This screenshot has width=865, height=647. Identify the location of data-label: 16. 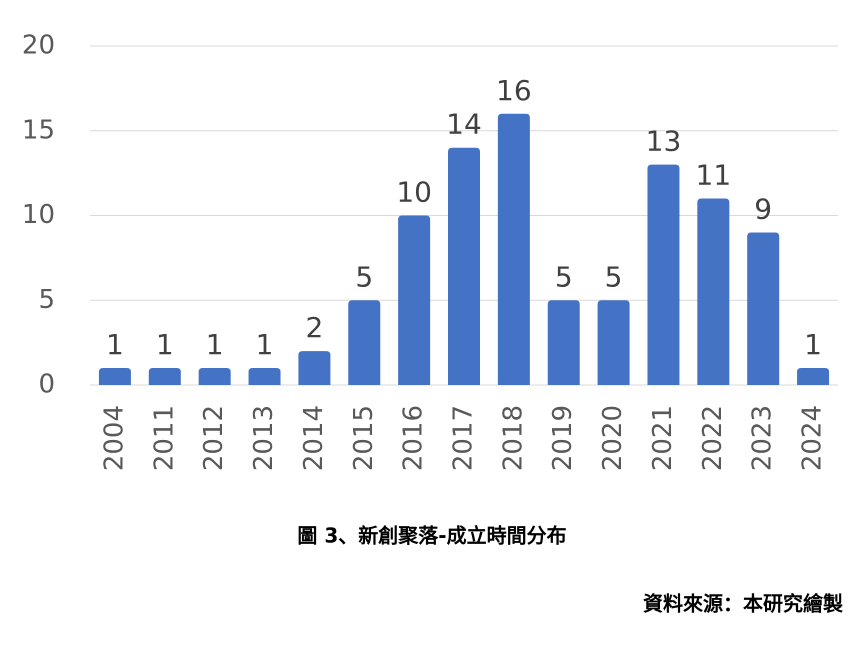
(514, 90).